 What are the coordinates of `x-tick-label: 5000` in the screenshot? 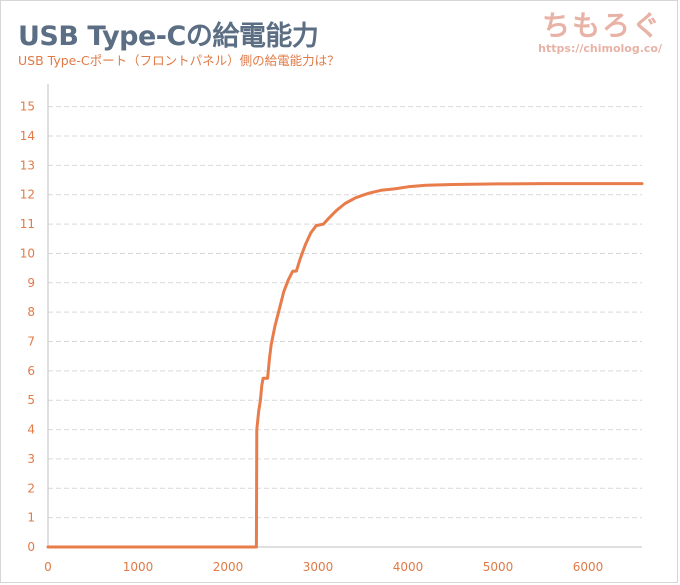 It's located at (498, 567).